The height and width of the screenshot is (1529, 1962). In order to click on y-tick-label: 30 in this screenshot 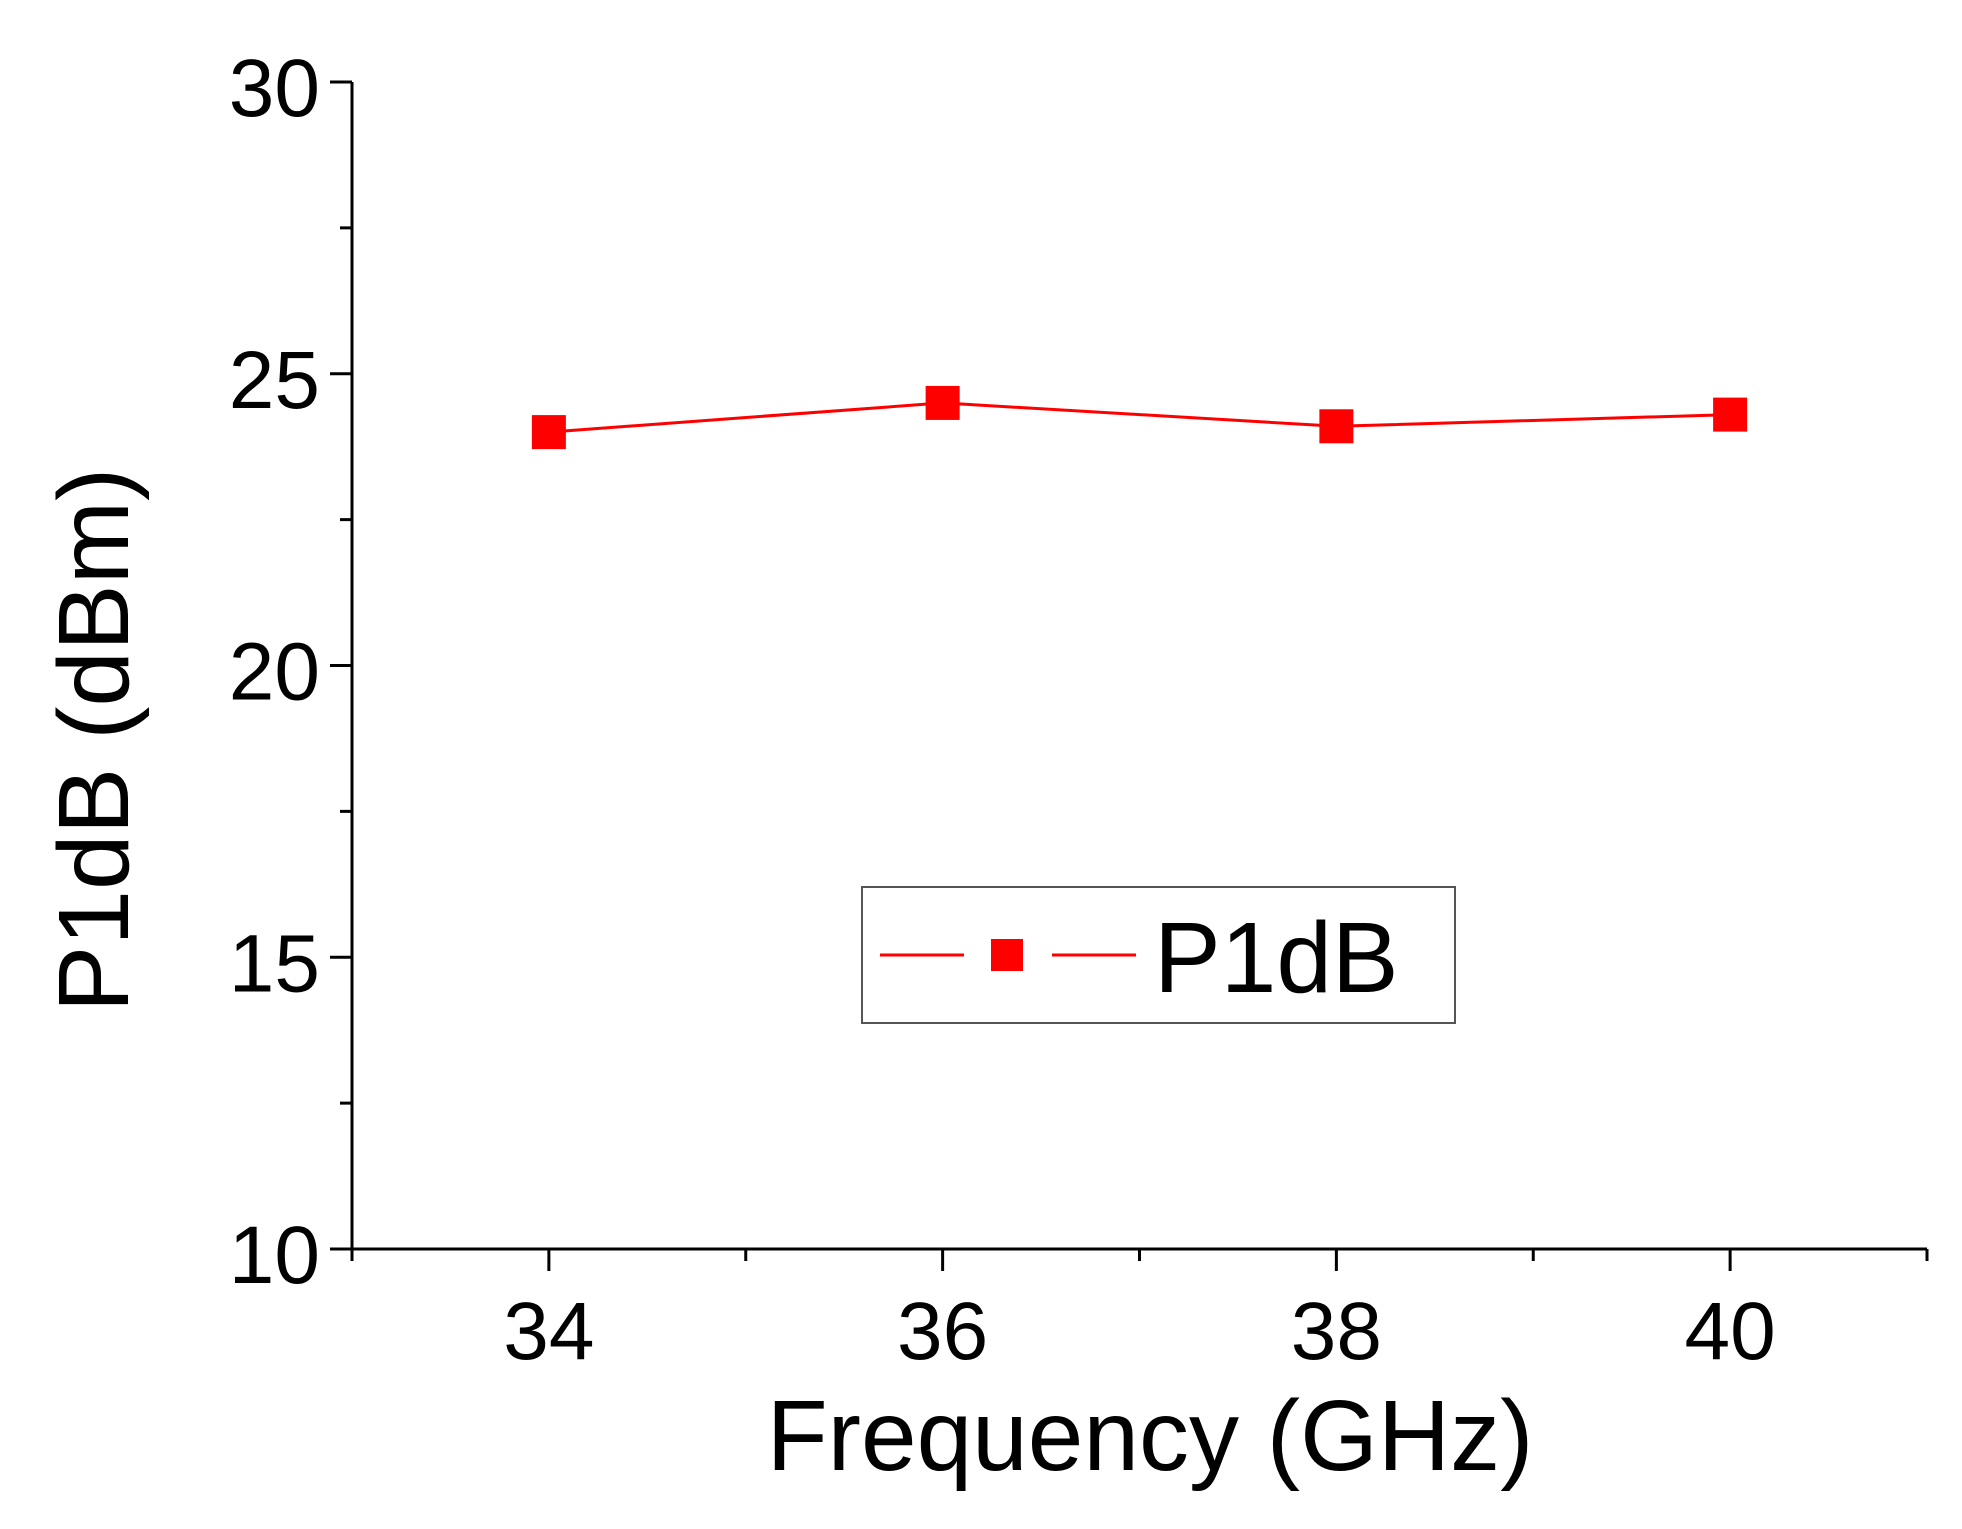, I will do `click(274, 88)`.